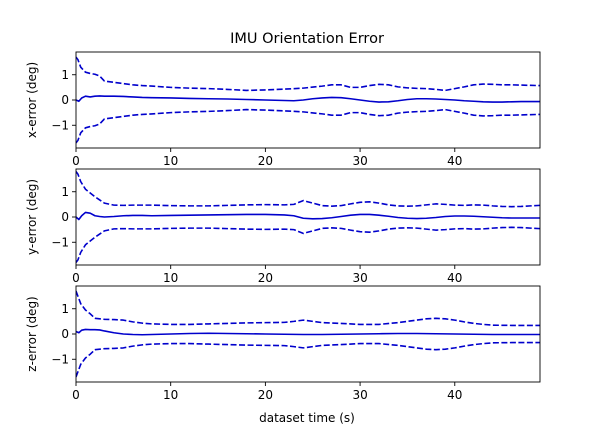 Image resolution: width=600 pixels, height=430 pixels. I want to click on x-xtick-label: 40, so click(454, 161).